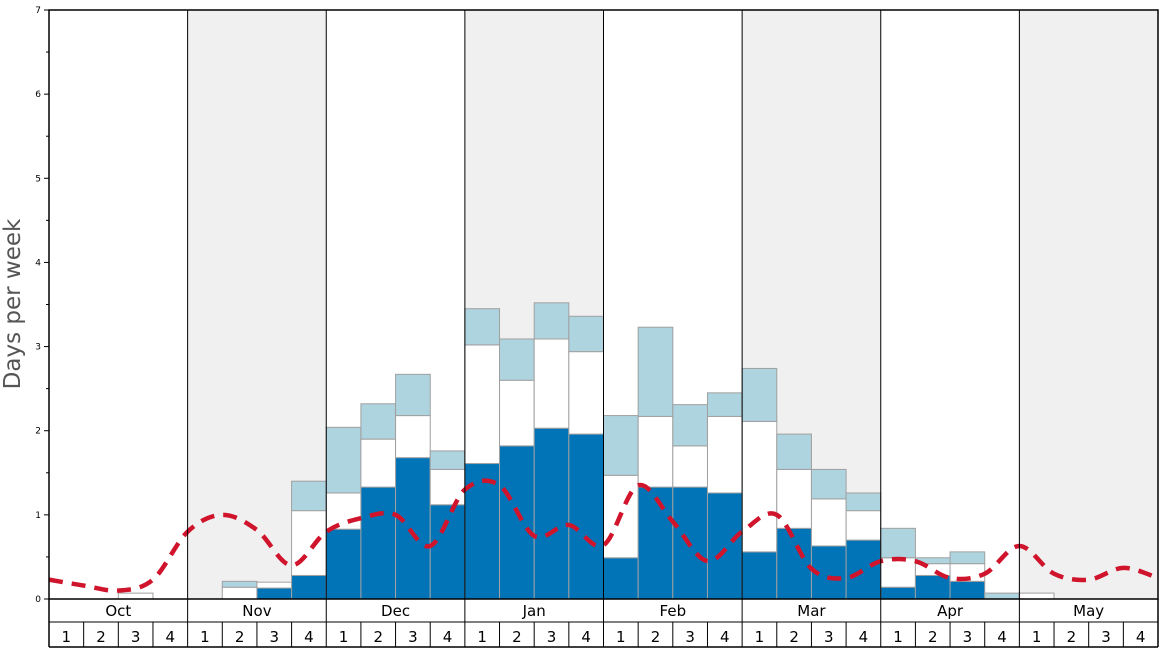 This screenshot has width=1168, height=648. What do you see at coordinates (621, 637) in the screenshot?
I see `week-label-feb-1: 1` at bounding box center [621, 637].